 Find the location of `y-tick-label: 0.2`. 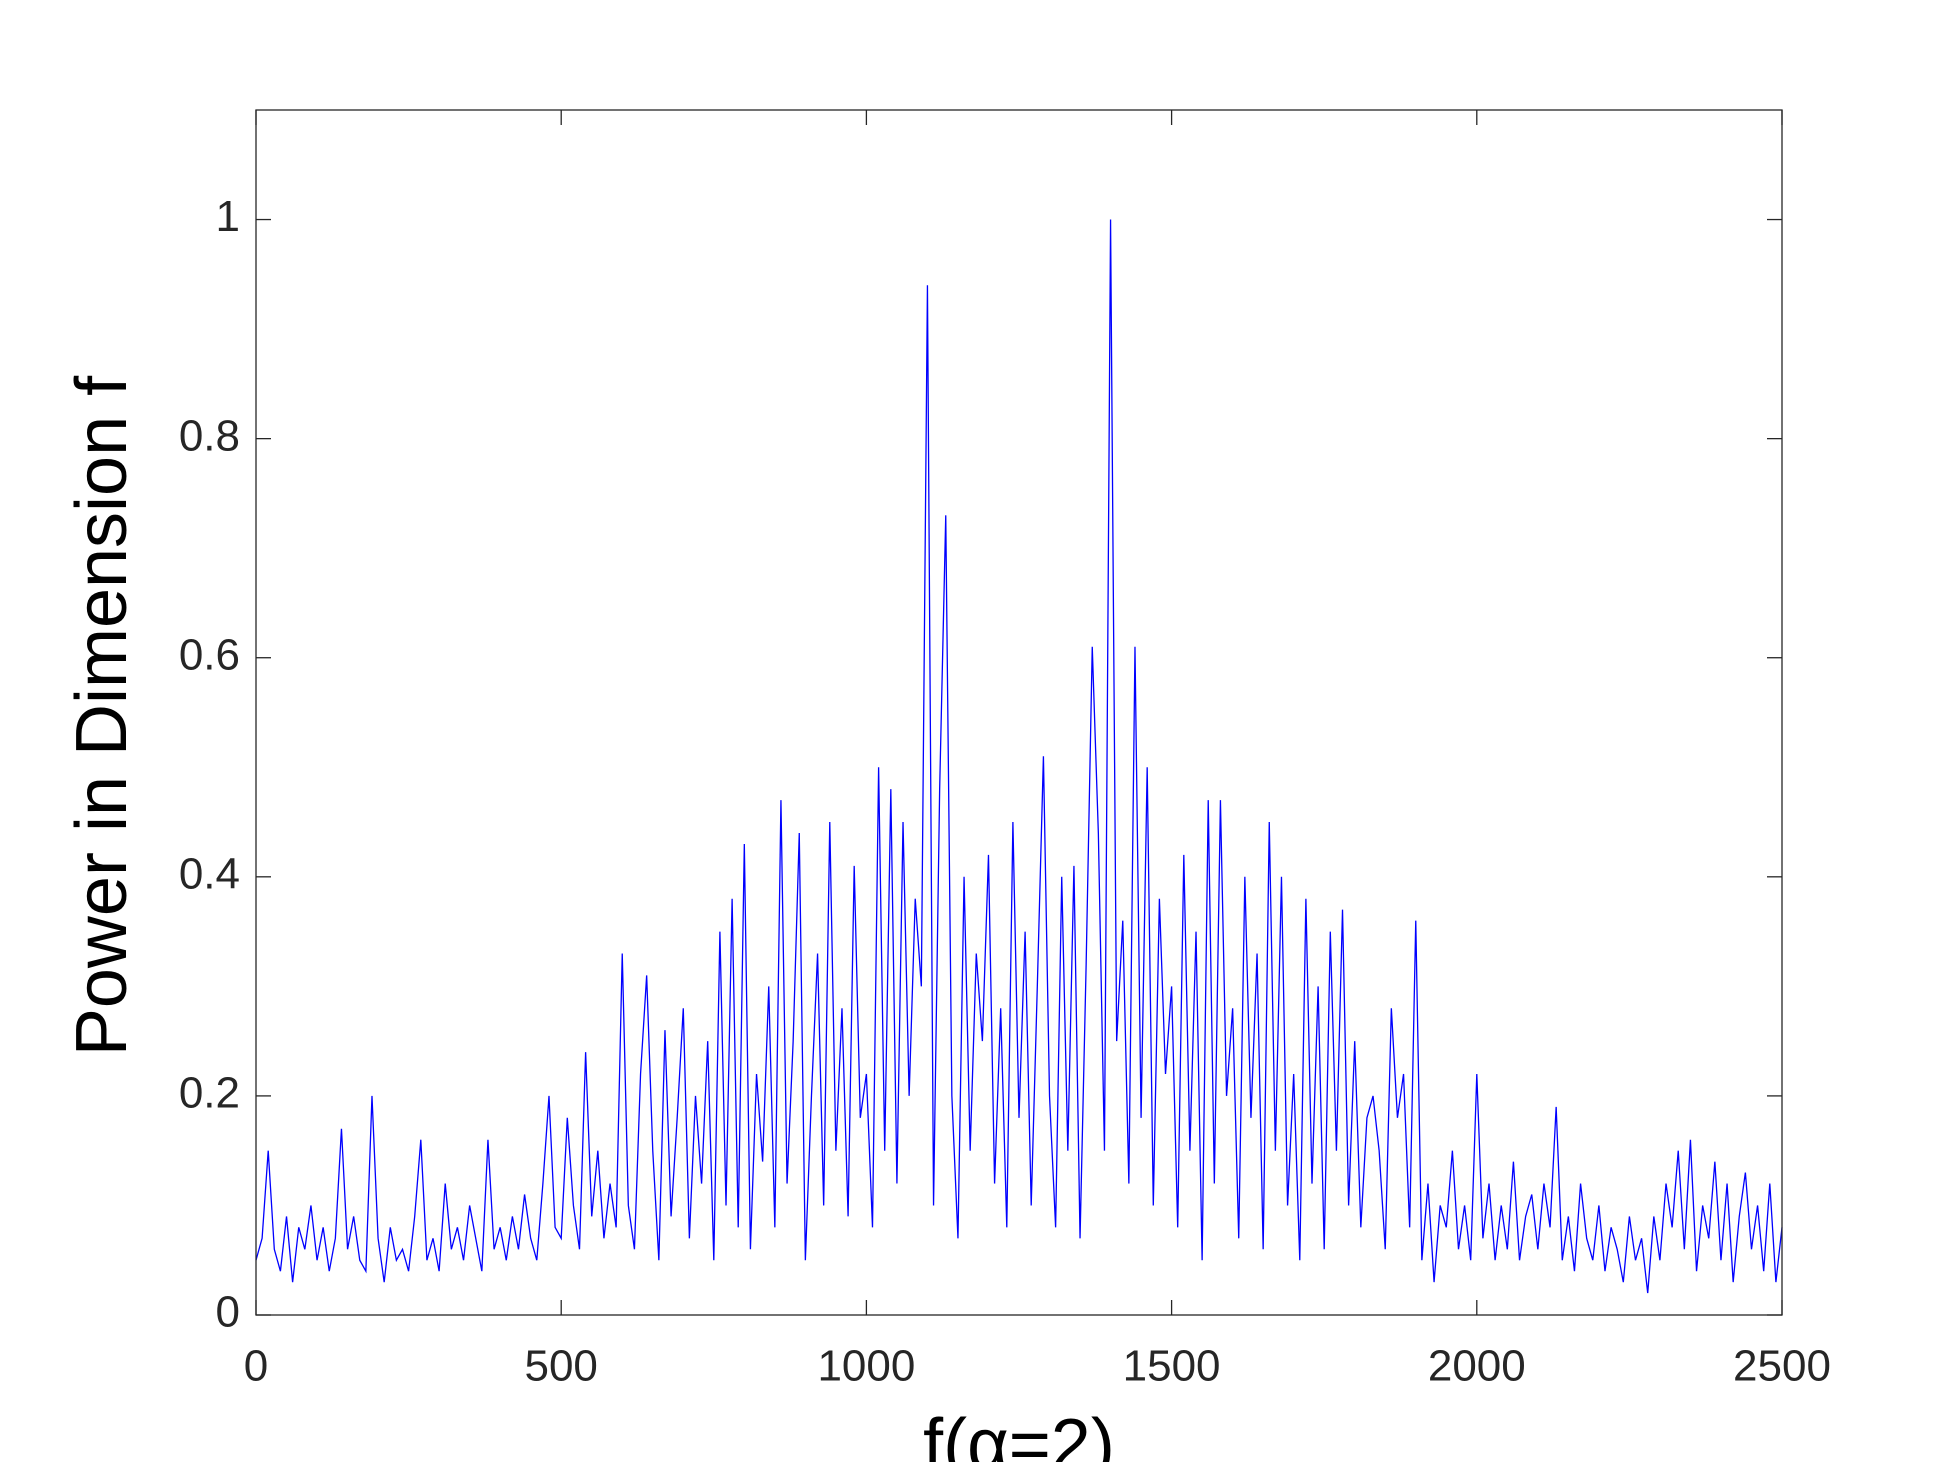

y-tick-label: 0.2 is located at coordinates (209, 1093).